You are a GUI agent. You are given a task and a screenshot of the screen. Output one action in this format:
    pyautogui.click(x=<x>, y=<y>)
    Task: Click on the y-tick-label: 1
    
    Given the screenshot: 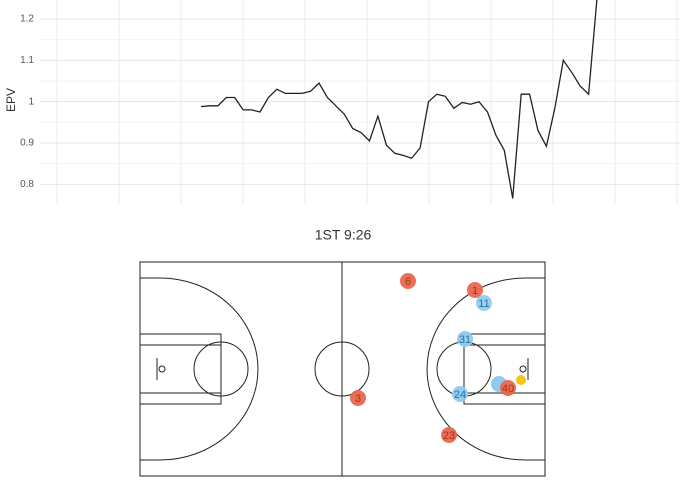 What is the action you would take?
    pyautogui.click(x=31, y=101)
    